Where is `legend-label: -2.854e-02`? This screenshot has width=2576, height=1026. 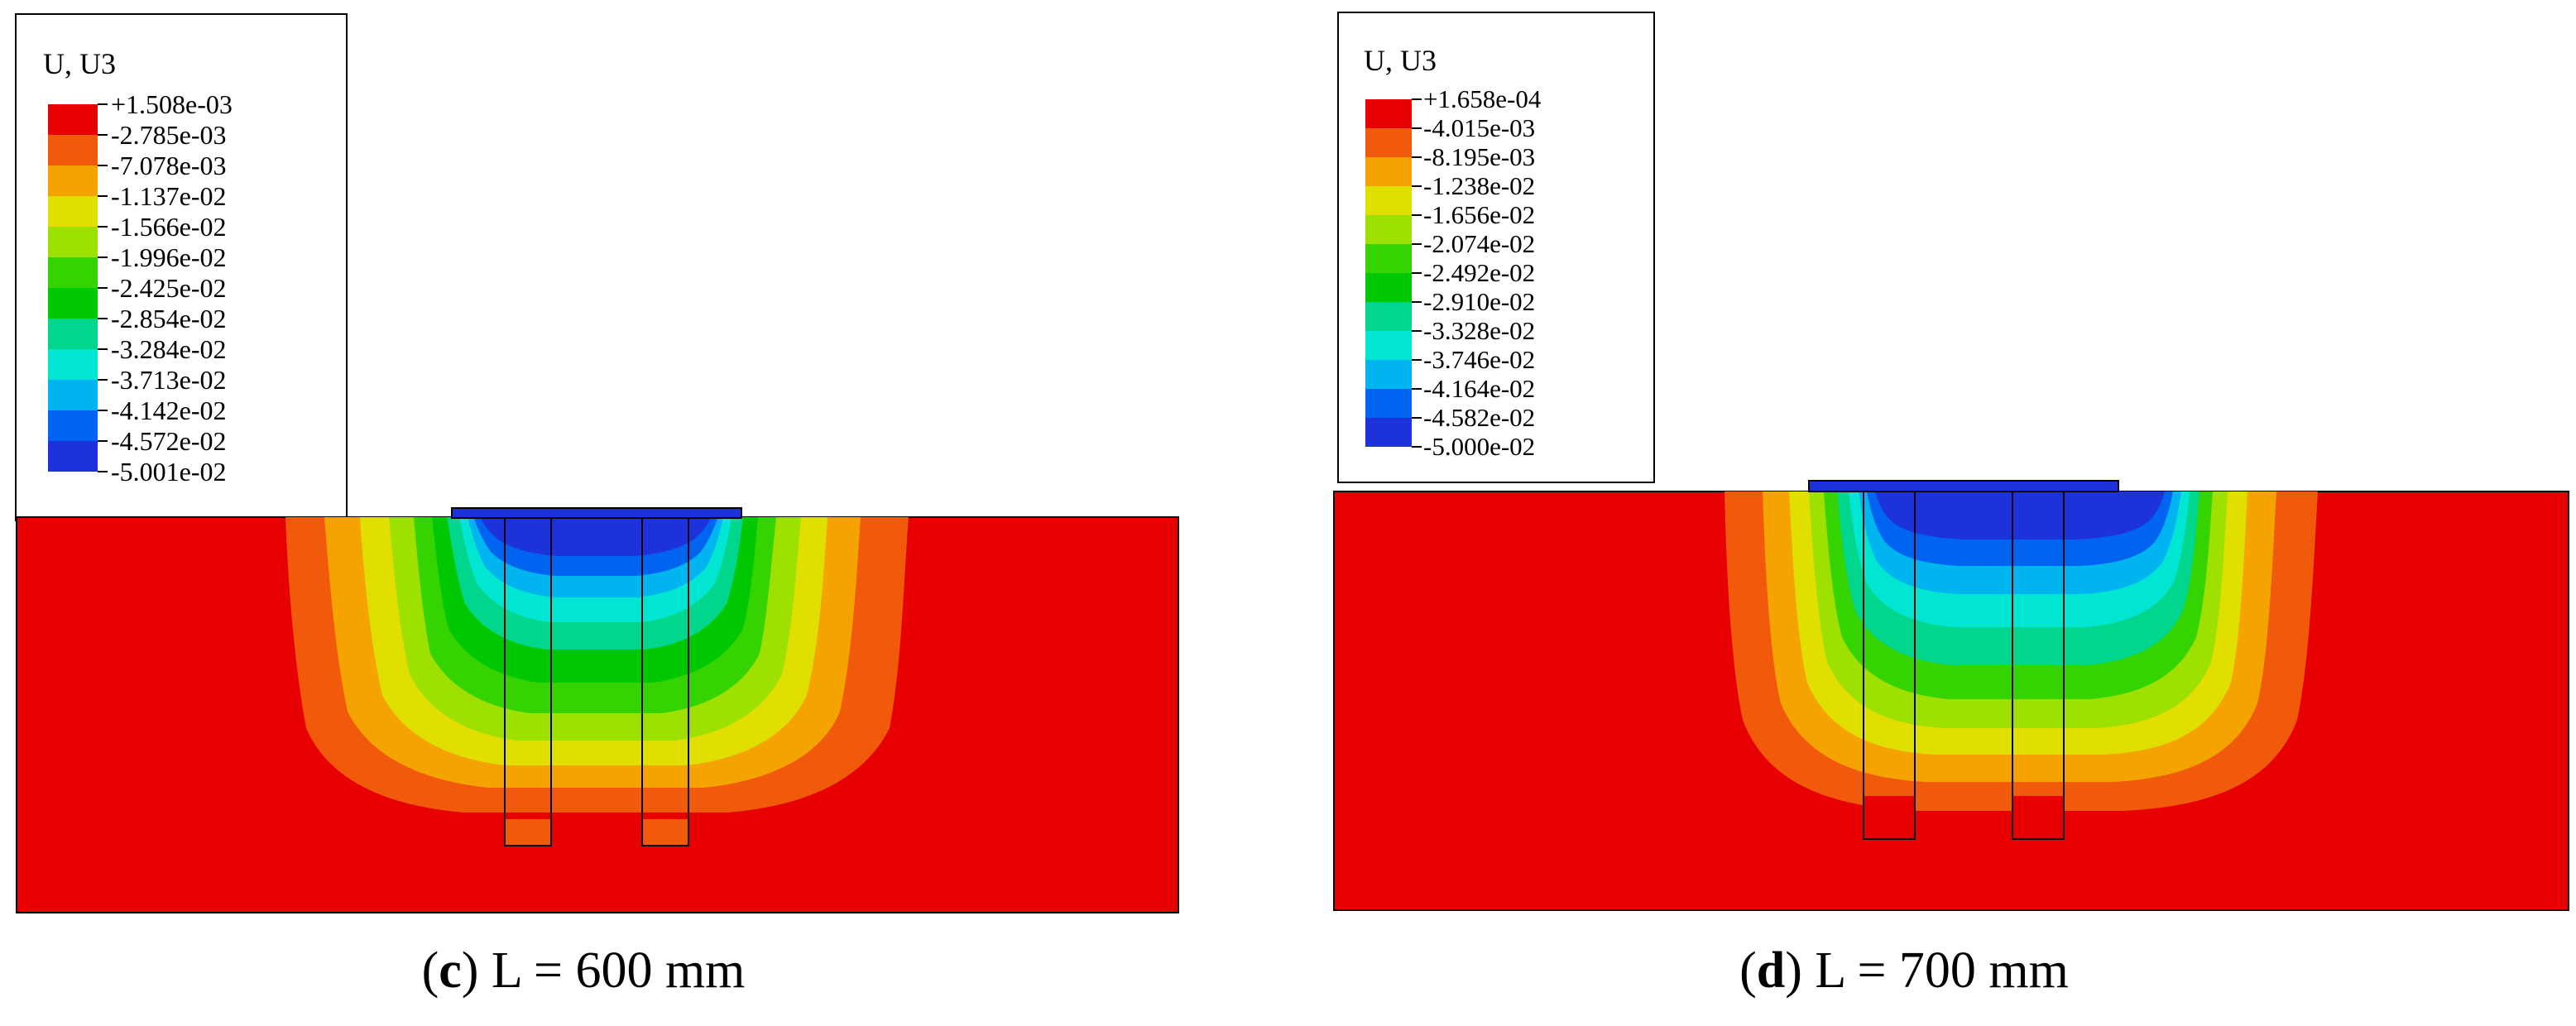 legend-label: -2.854e-02 is located at coordinates (169, 318).